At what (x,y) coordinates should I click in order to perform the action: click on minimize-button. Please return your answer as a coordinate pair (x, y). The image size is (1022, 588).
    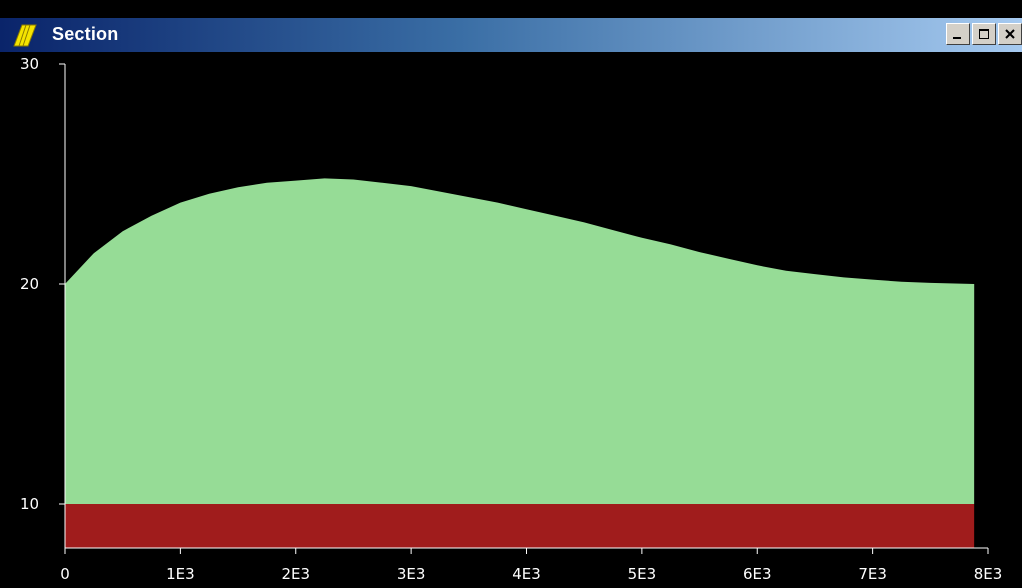
    Looking at the image, I should click on (958, 34).